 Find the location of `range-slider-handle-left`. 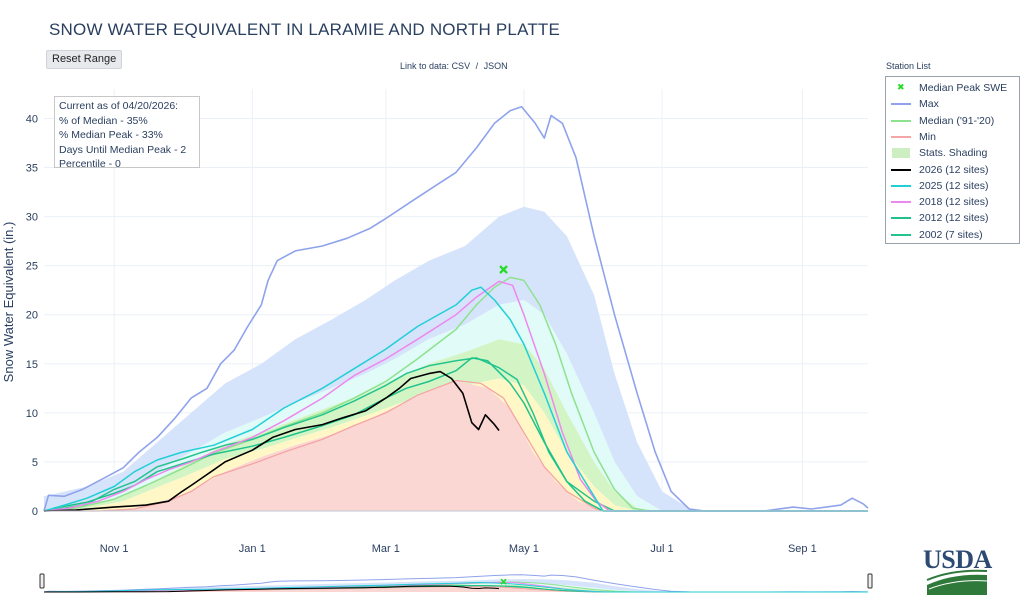

range-slider-handle-left is located at coordinates (42, 581).